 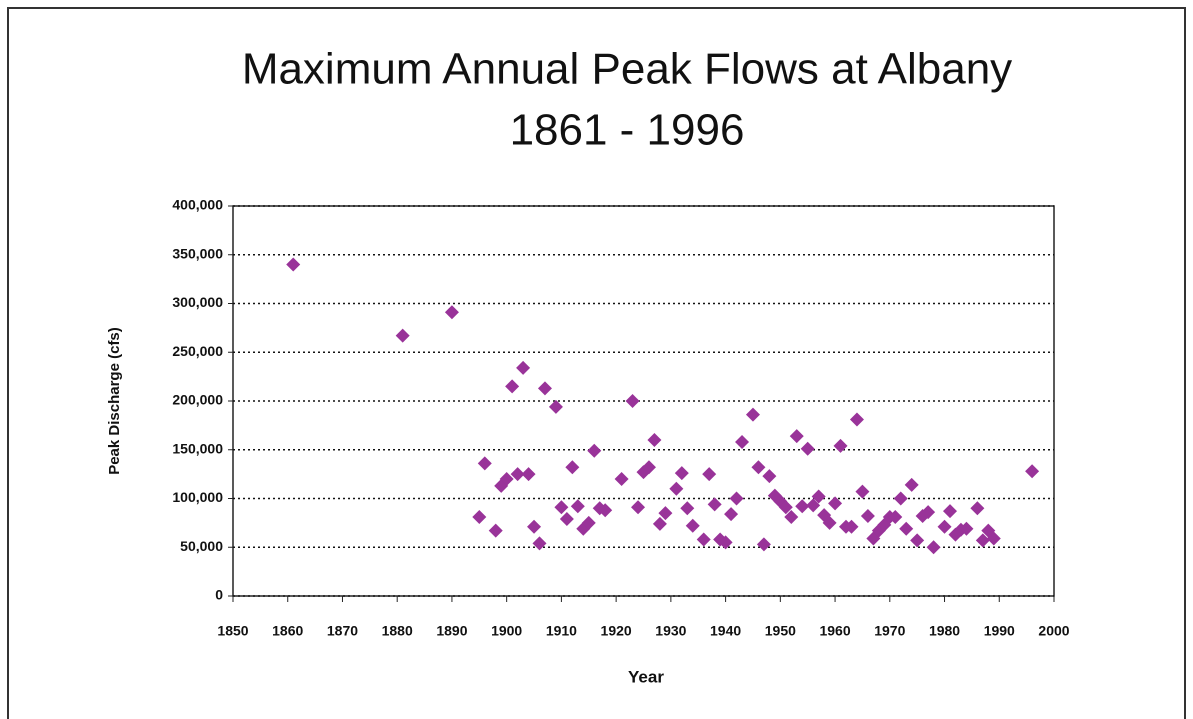 What do you see at coordinates (197, 448) in the screenshot?
I see `y-tick-label: 150,000` at bounding box center [197, 448].